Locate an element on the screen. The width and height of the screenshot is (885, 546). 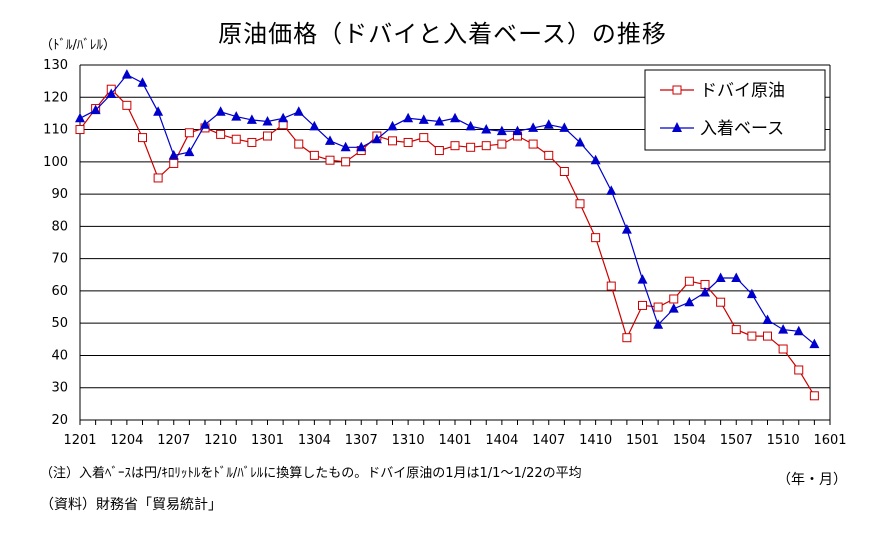
x-tick-label: 1504 is located at coordinates (689, 440).